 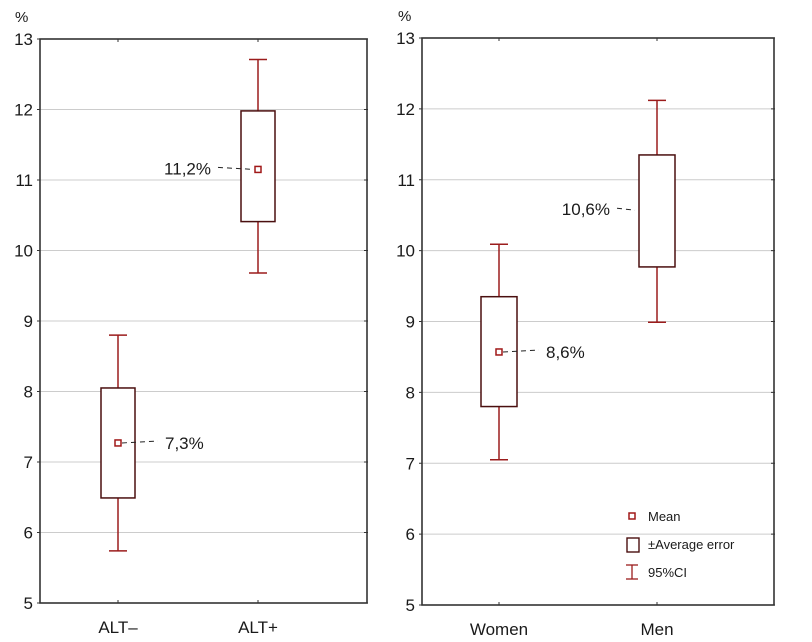 I want to click on box-group-alt: 7,3%, so click(x=152, y=443).